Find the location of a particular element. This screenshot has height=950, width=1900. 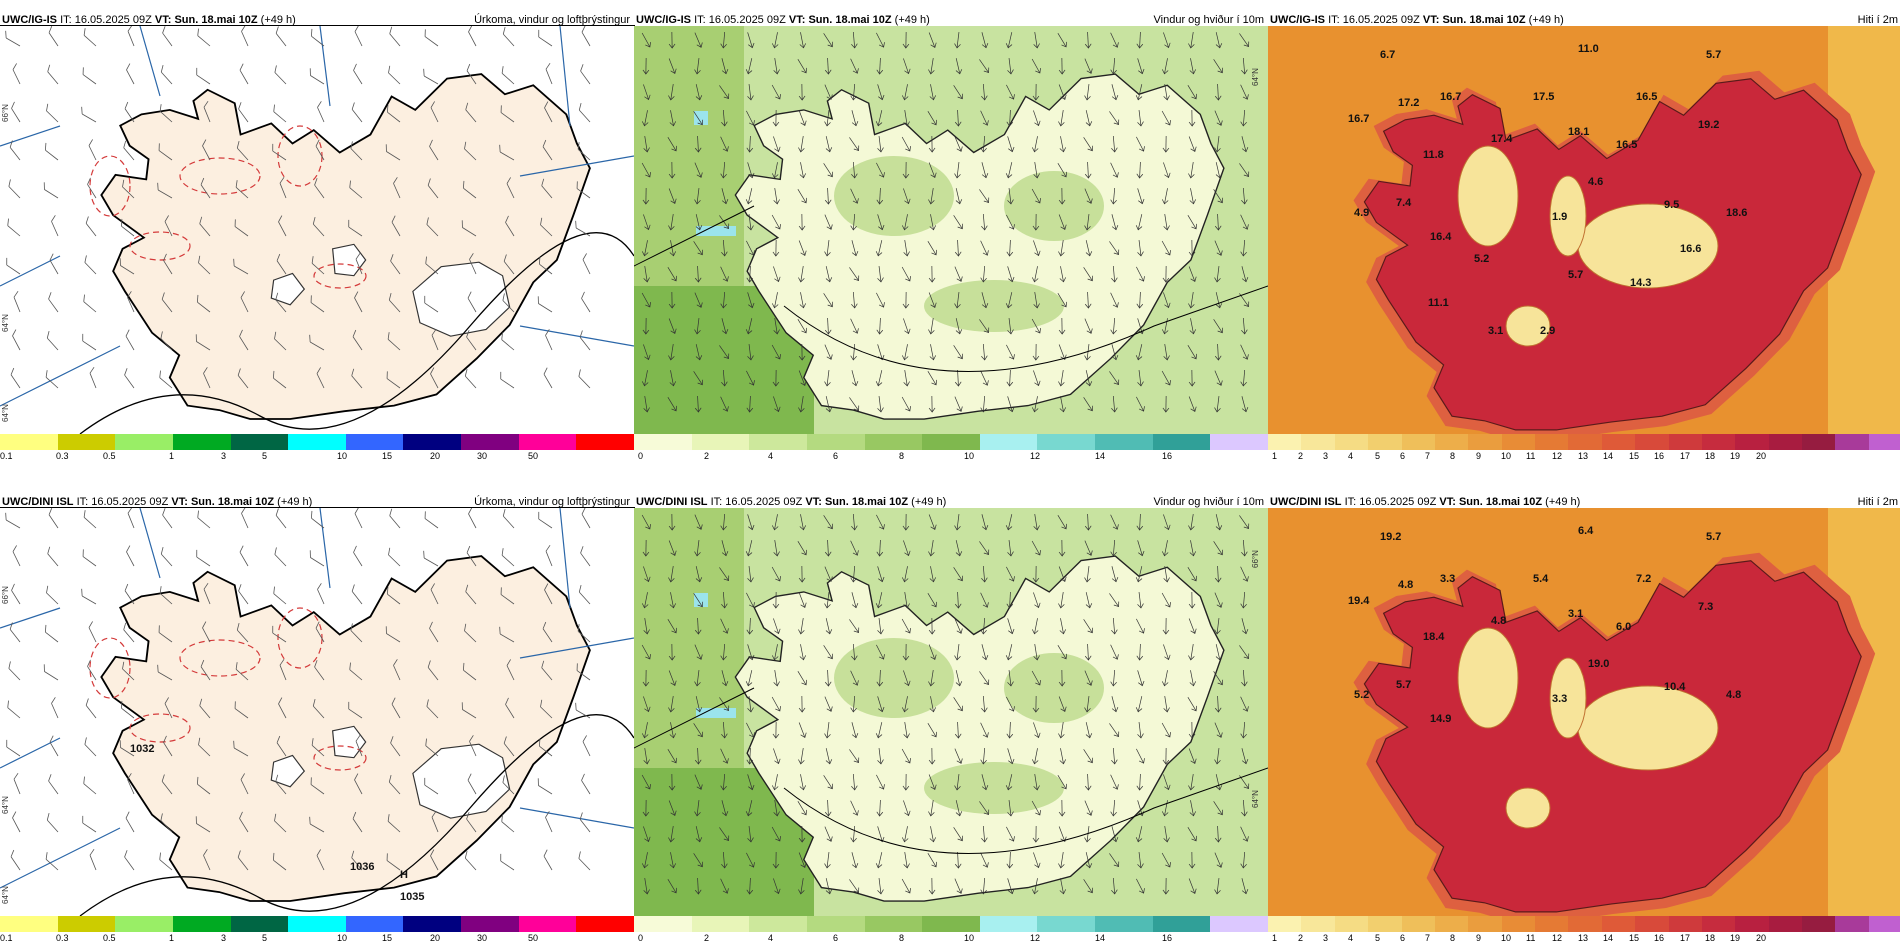

temperature-value: 3.3 is located at coordinates (1559, 699).